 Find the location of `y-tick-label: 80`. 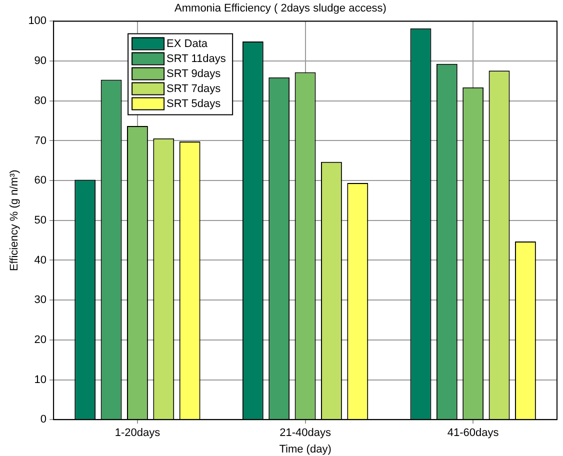

y-tick-label: 80 is located at coordinates (40, 100).